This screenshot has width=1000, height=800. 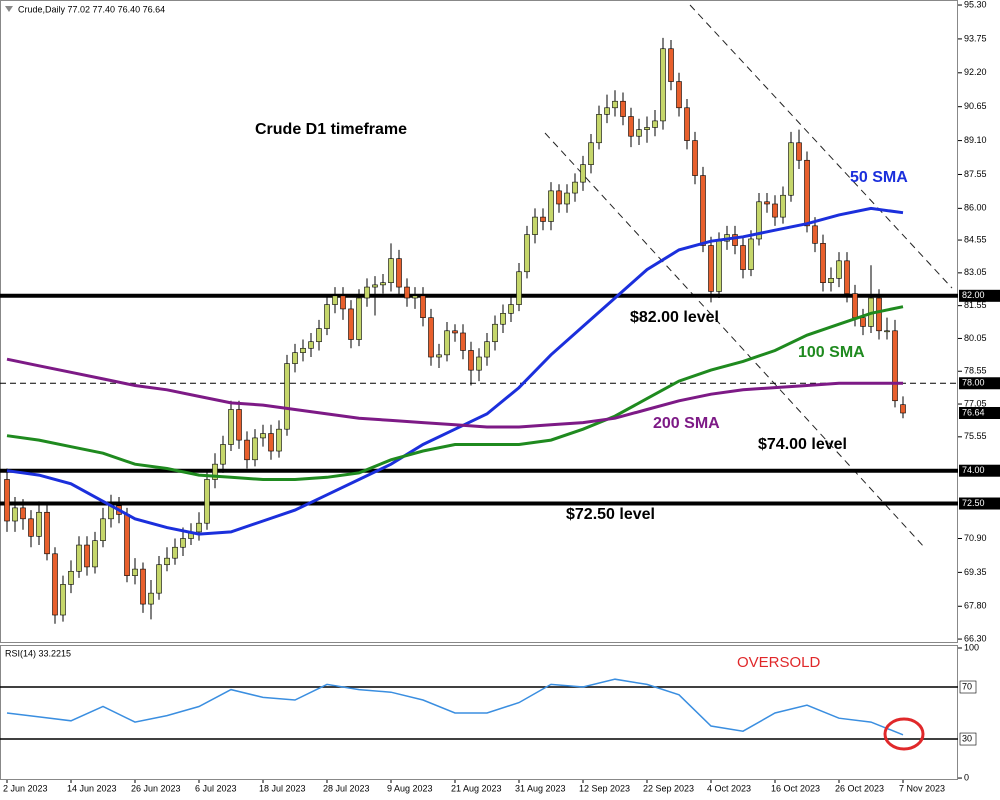 I want to click on sma-label: 200 SMA, so click(x=686, y=423).